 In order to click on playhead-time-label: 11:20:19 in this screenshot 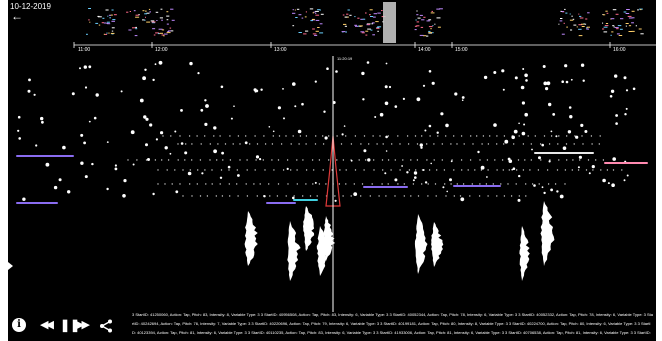, I will do `click(345, 58)`.